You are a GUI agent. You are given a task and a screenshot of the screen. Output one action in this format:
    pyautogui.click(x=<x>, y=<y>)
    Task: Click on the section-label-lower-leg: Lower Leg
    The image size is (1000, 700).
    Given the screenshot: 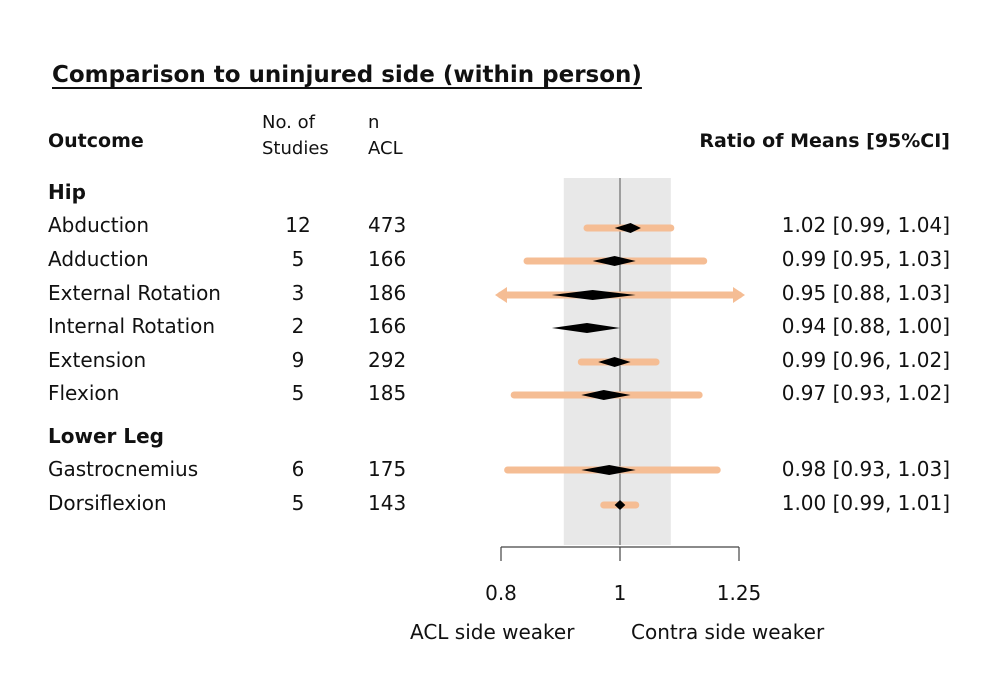 What is the action you would take?
    pyautogui.click(x=106, y=436)
    